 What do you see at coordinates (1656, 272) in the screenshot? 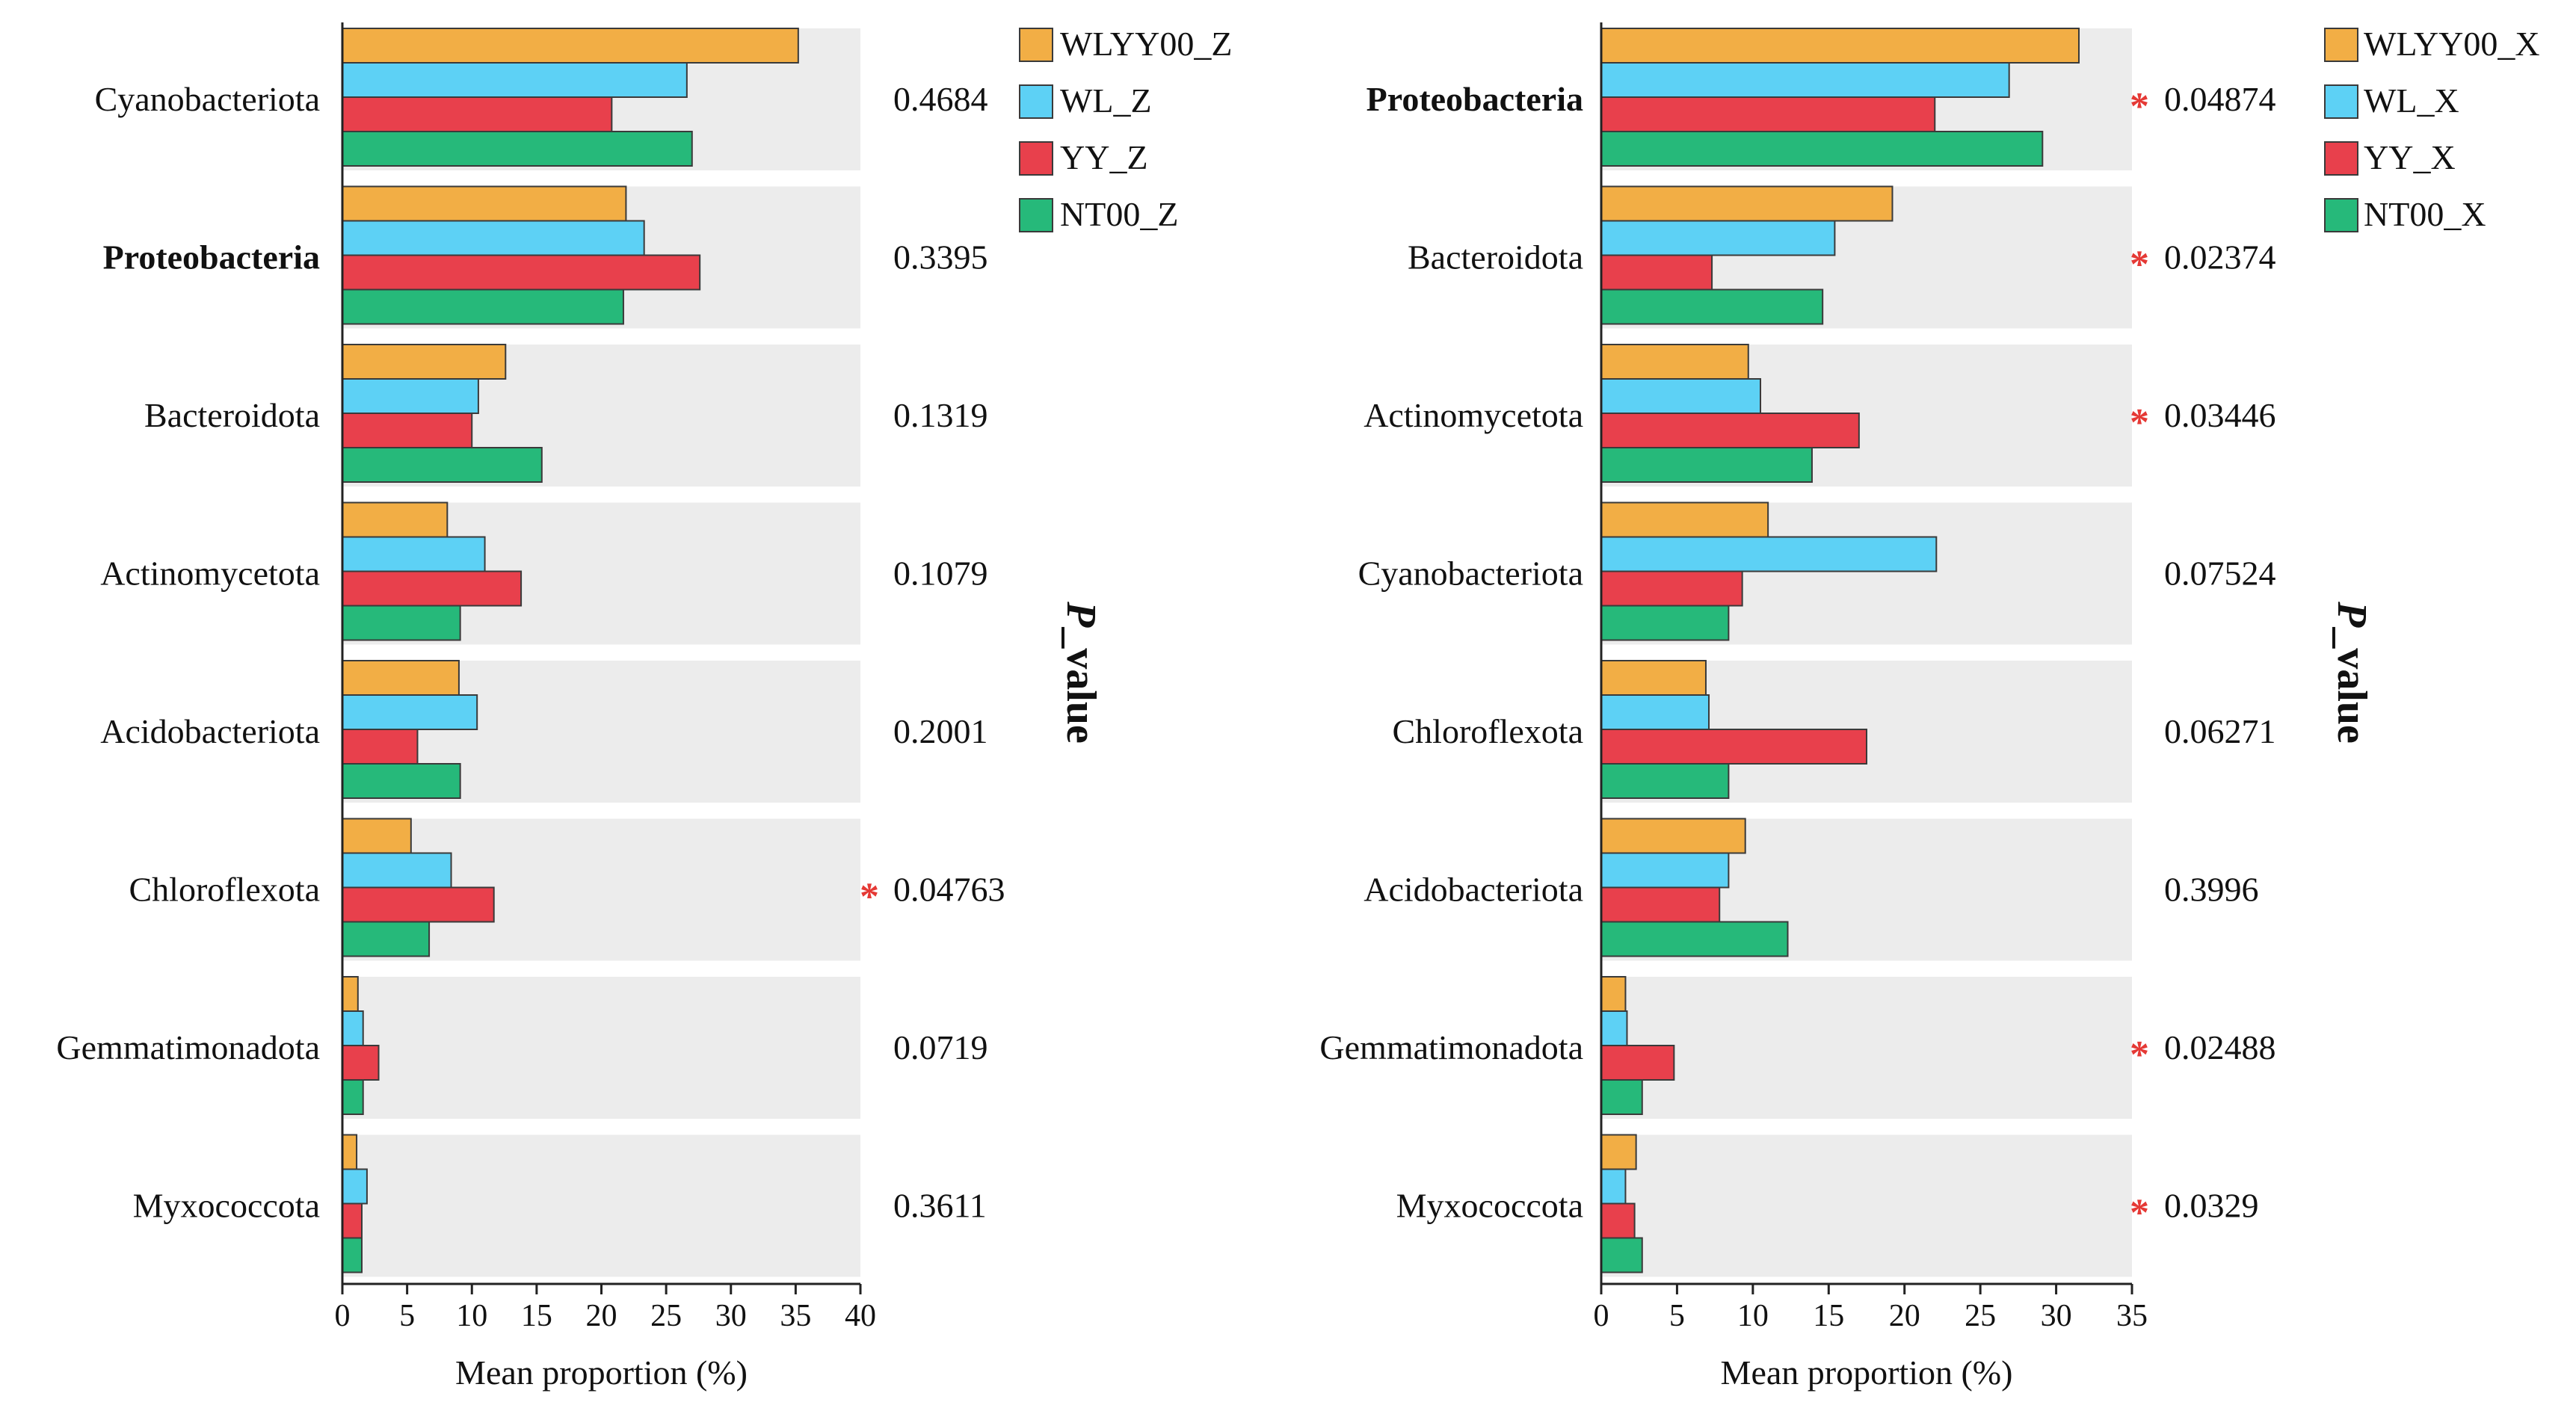
I see `panel-2-bar-Bacteroidota-YY_X` at bounding box center [1656, 272].